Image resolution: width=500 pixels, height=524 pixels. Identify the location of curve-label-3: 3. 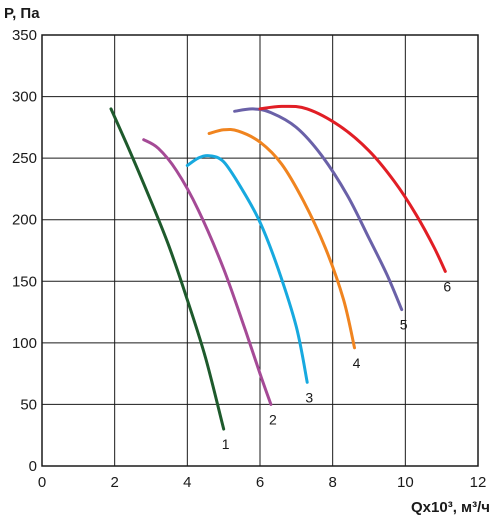
(309, 397).